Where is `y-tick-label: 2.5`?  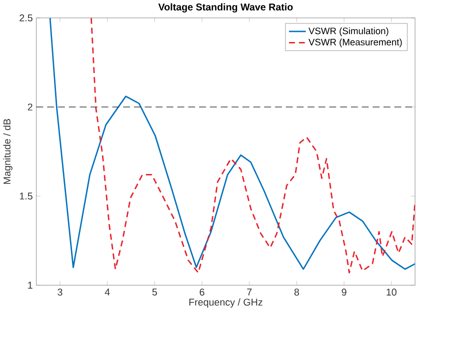
y-tick-label: 2.5 is located at coordinates (26, 18).